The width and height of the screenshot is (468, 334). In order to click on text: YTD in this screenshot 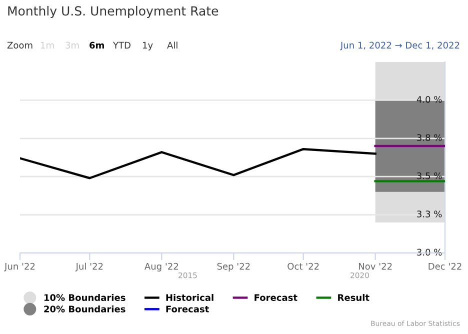, I will do `click(121, 45)`.